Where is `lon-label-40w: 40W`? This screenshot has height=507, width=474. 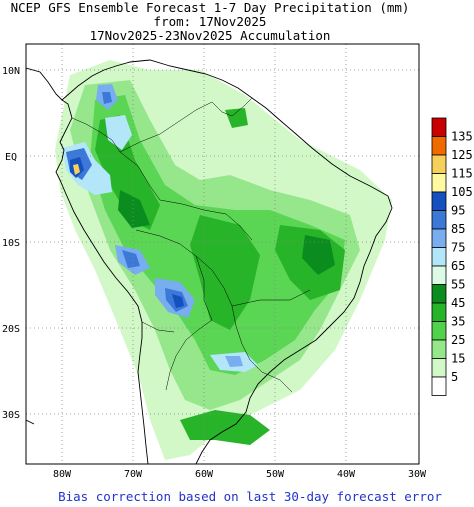
lon-label-40w: 40W is located at coordinates (346, 474).